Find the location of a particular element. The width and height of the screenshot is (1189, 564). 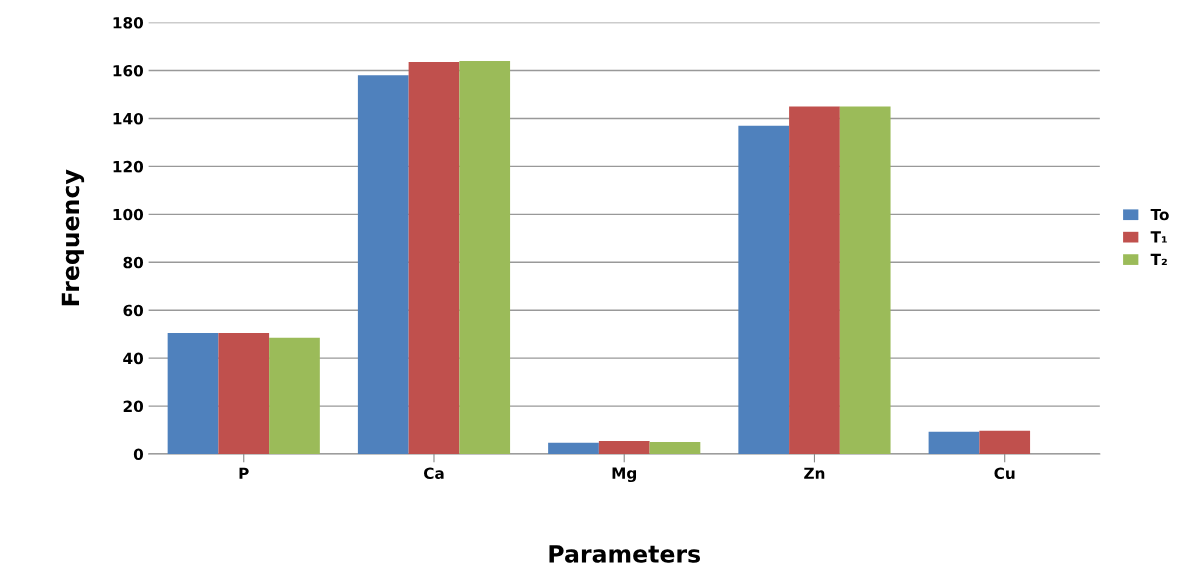

x-tick-label: P is located at coordinates (244, 473).